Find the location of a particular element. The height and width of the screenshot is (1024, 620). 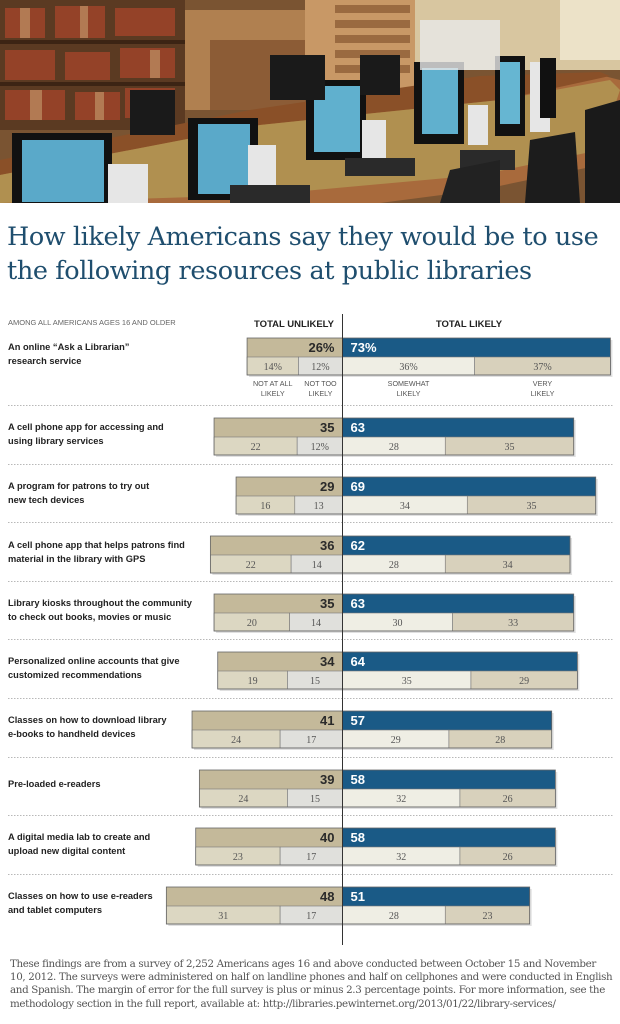

category-label-somewhat-likely: LIKELY is located at coordinates (409, 393).